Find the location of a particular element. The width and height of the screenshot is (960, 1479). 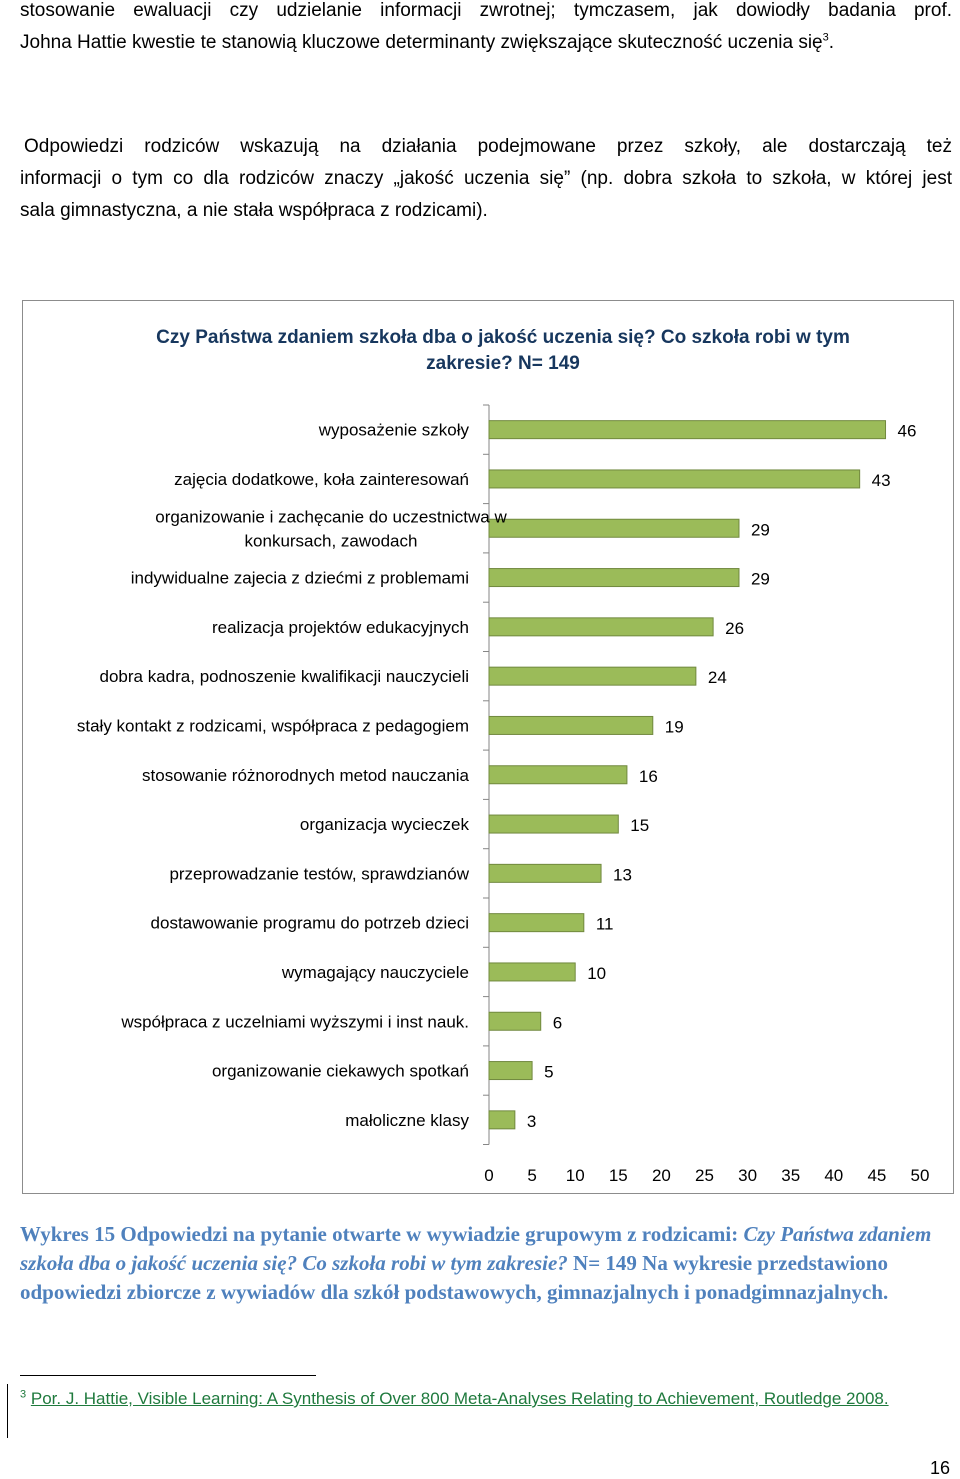

bar-value-label: 26 is located at coordinates (734, 628).